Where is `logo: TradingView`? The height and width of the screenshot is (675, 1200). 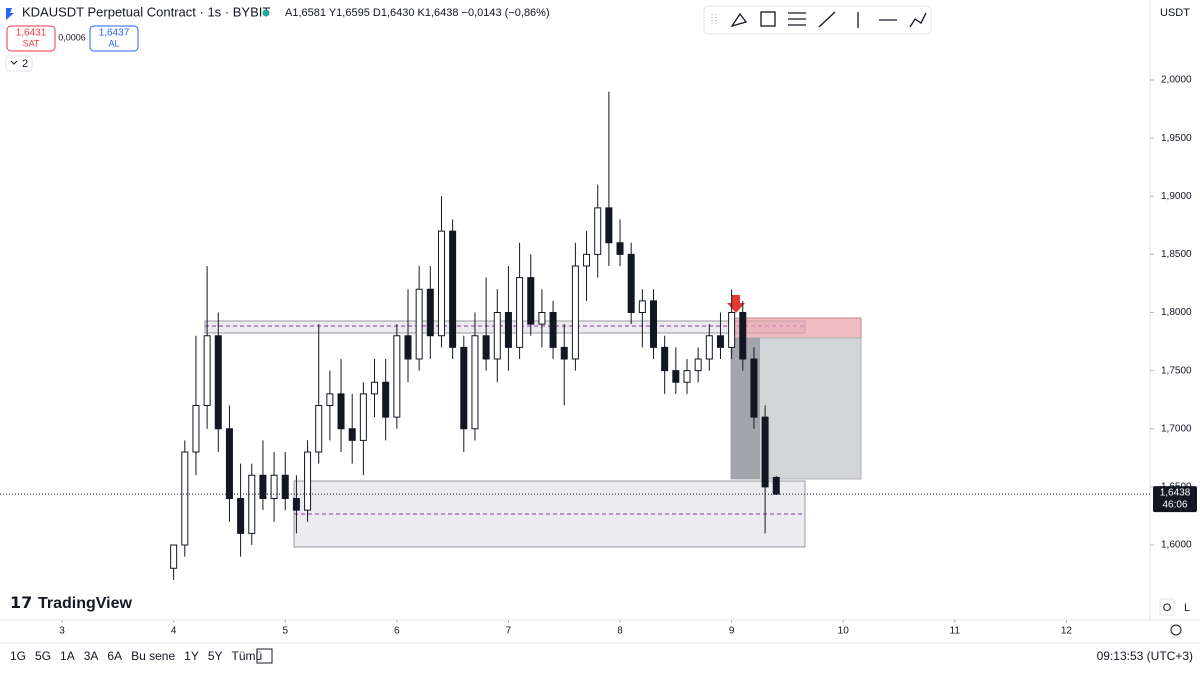 logo: TradingView is located at coordinates (85, 603).